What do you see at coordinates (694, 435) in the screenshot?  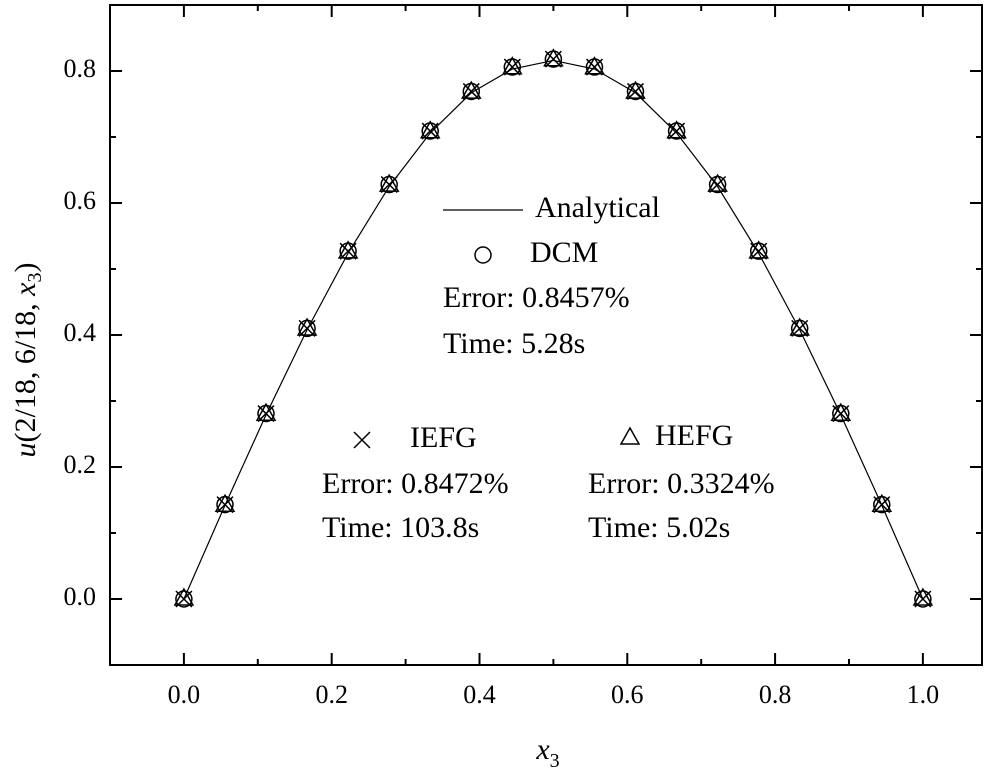 I see `legend-label: HEFG` at bounding box center [694, 435].